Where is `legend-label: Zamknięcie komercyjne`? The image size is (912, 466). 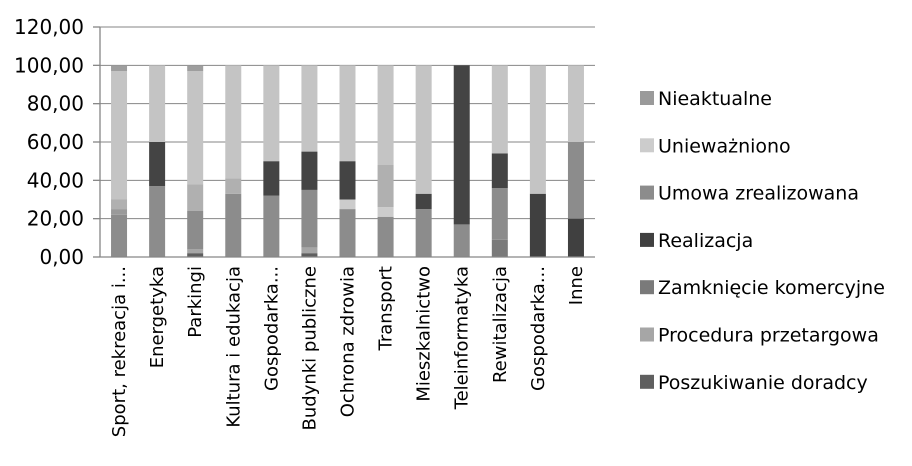
legend-label: Zamknięcie komercyjne is located at coordinates (771, 288).